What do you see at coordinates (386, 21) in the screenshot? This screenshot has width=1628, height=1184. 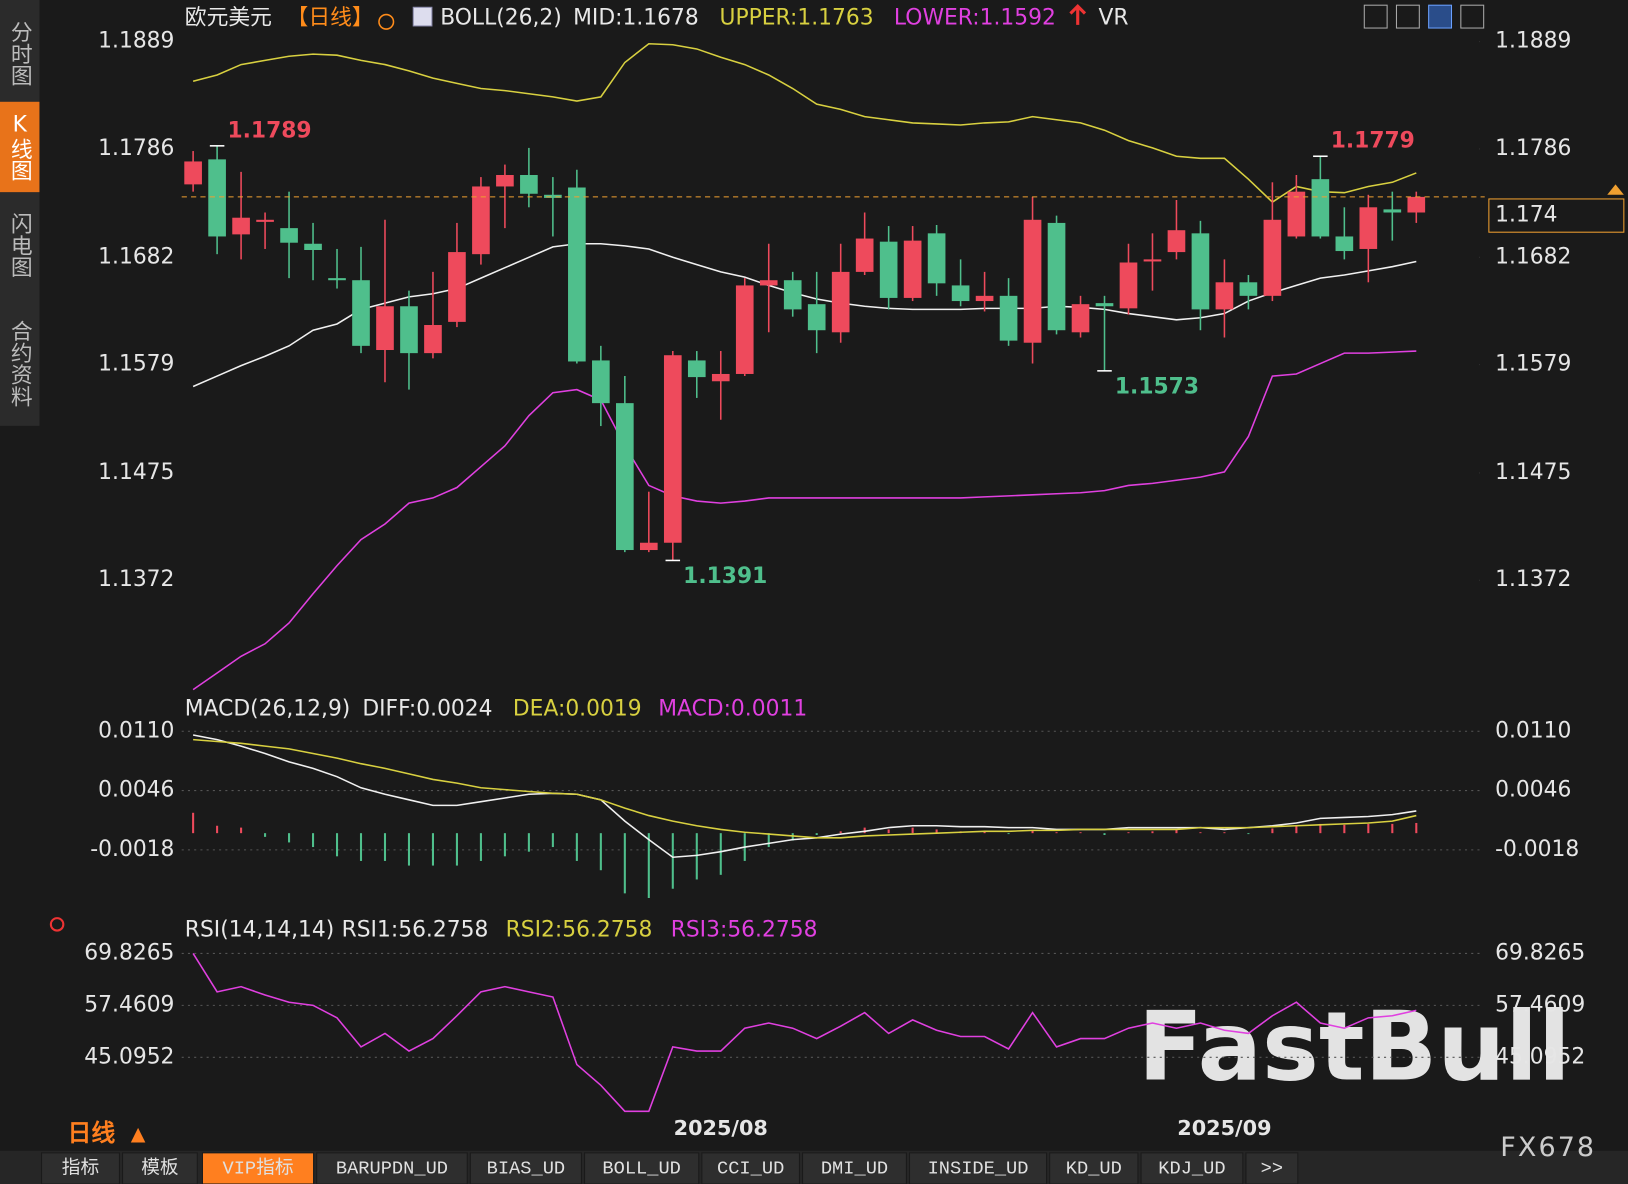 I see `add-icon` at bounding box center [386, 21].